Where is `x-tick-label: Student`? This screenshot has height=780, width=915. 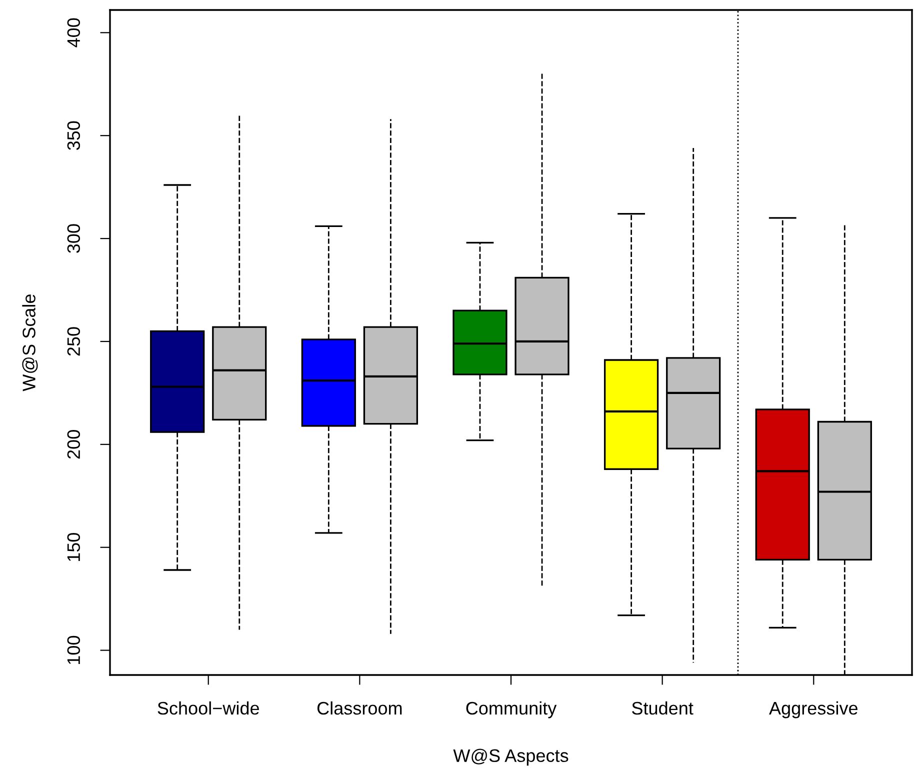
x-tick-label: Student is located at coordinates (663, 708).